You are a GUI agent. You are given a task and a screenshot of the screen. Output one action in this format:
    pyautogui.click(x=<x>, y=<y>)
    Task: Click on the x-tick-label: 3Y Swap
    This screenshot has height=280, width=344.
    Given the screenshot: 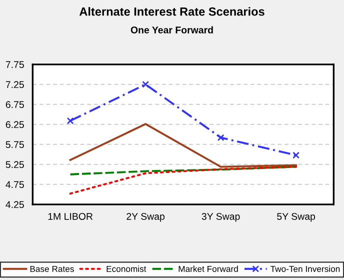 What is the action you would take?
    pyautogui.click(x=221, y=217)
    